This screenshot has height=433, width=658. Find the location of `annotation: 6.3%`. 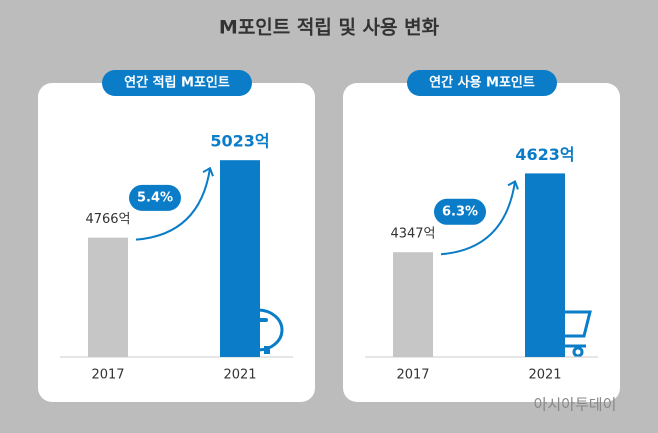

annotation: 6.3% is located at coordinates (460, 211).